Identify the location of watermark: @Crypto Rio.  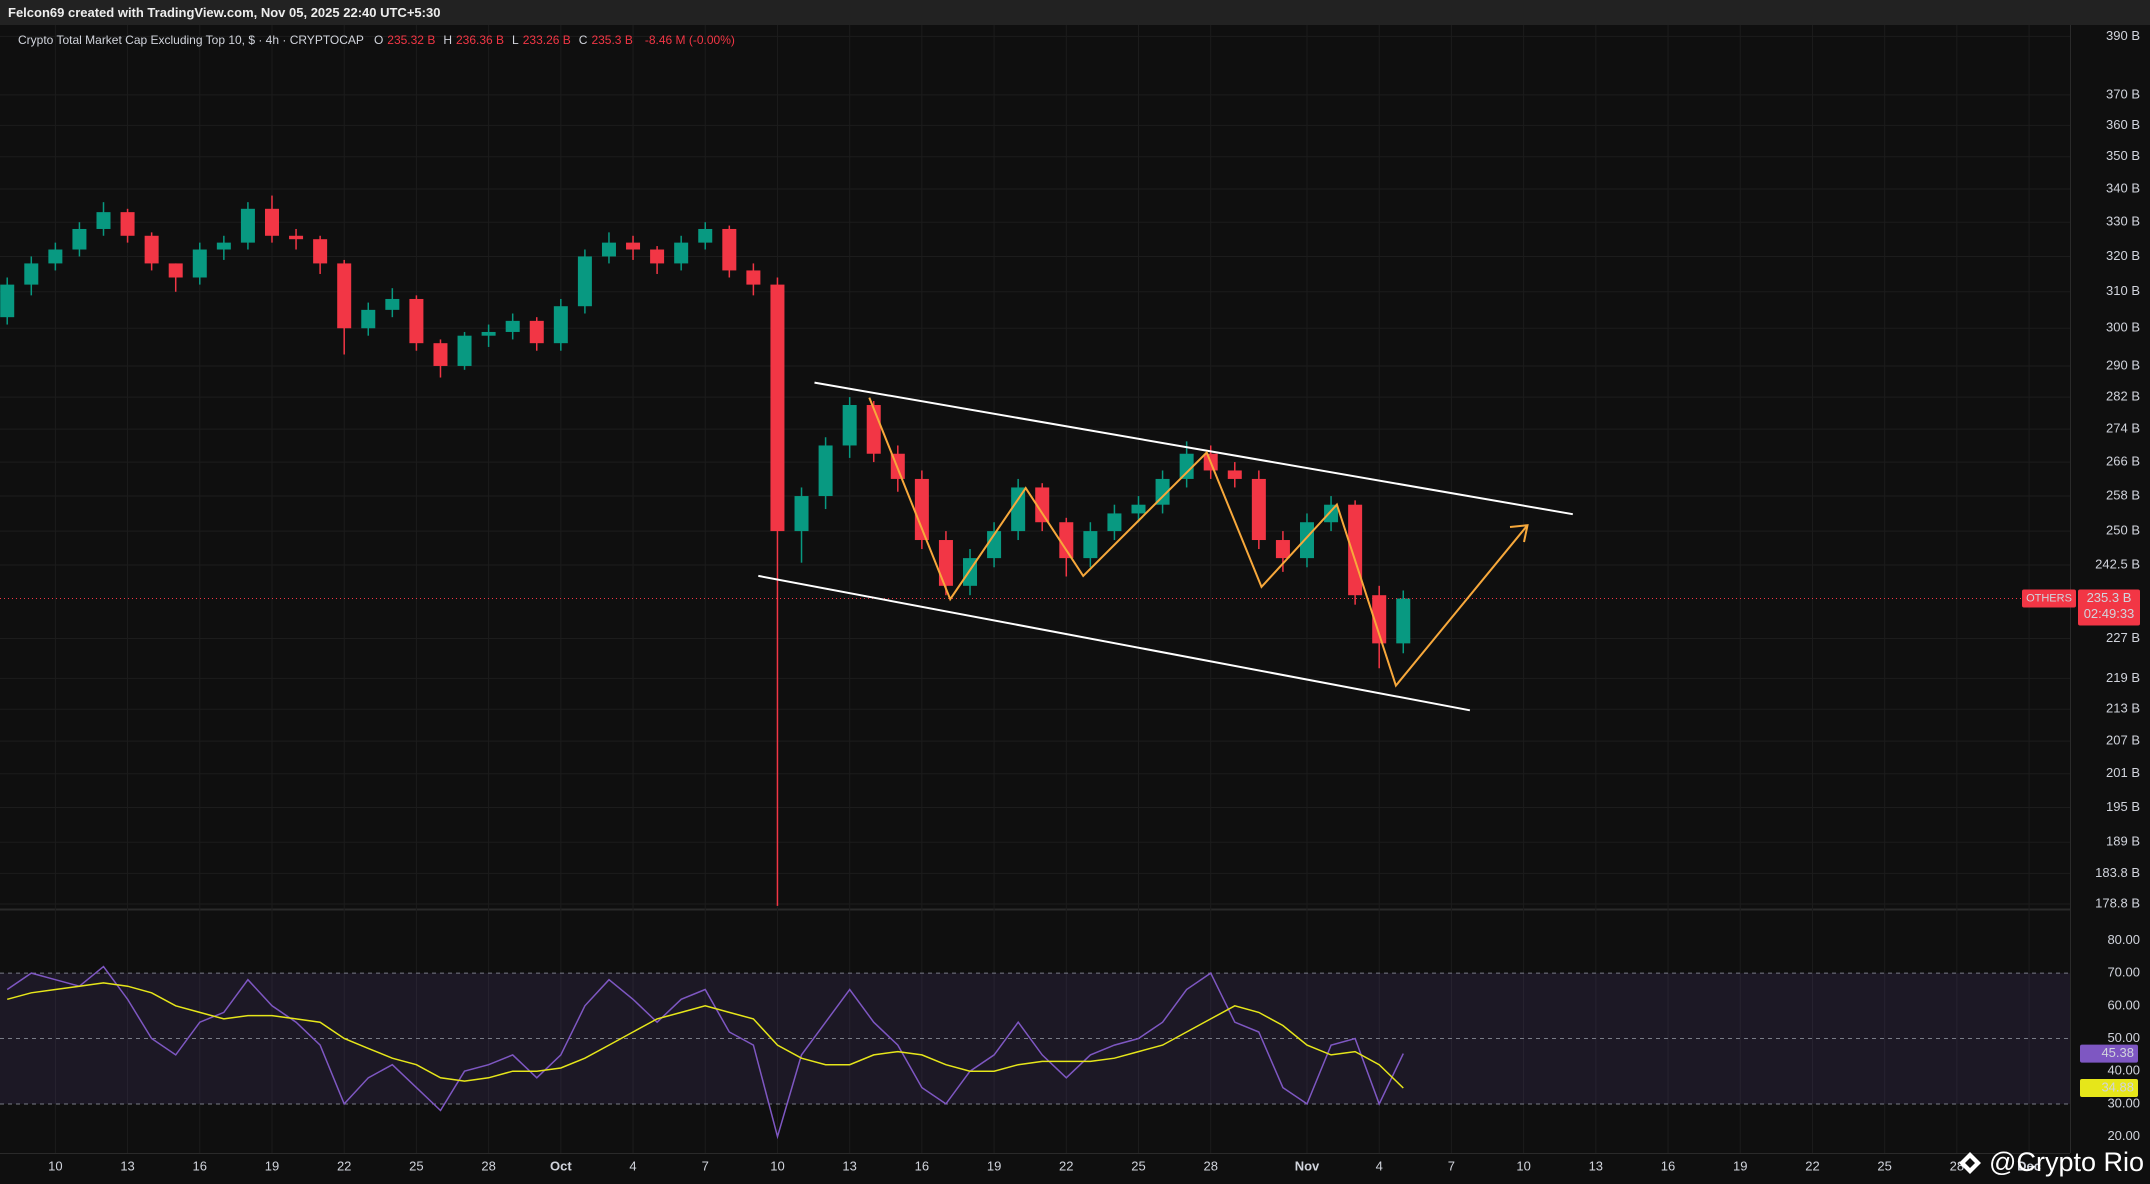
(2050, 1162).